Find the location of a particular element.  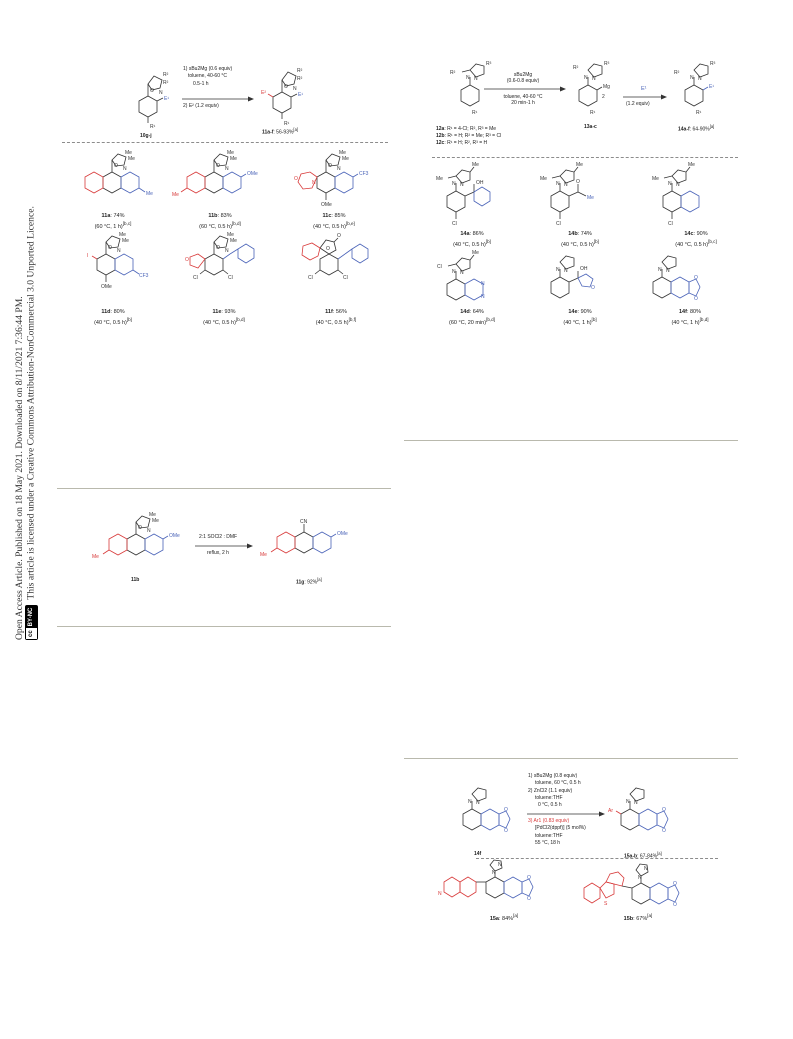

cc-by-nc-badge: ccBY-NC is located at coordinates (31, 622).